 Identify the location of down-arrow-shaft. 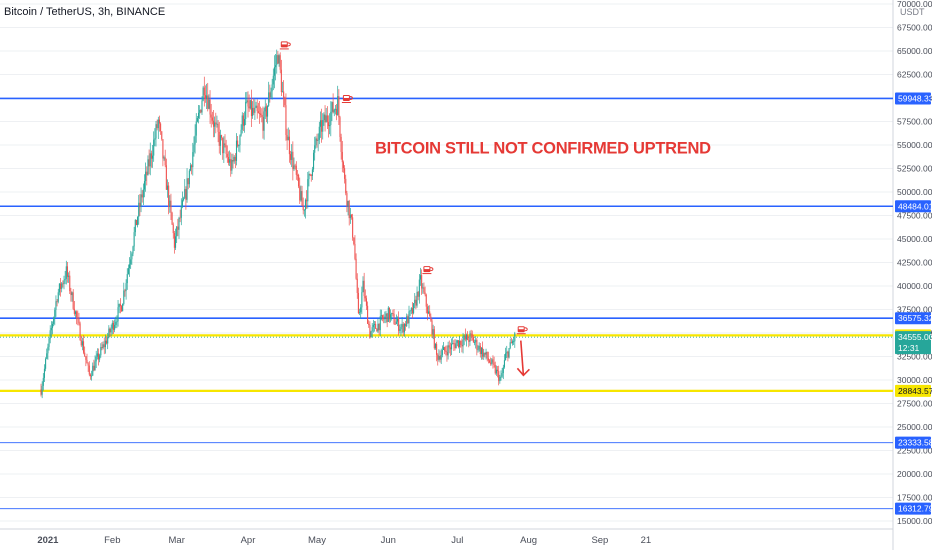
(522, 358).